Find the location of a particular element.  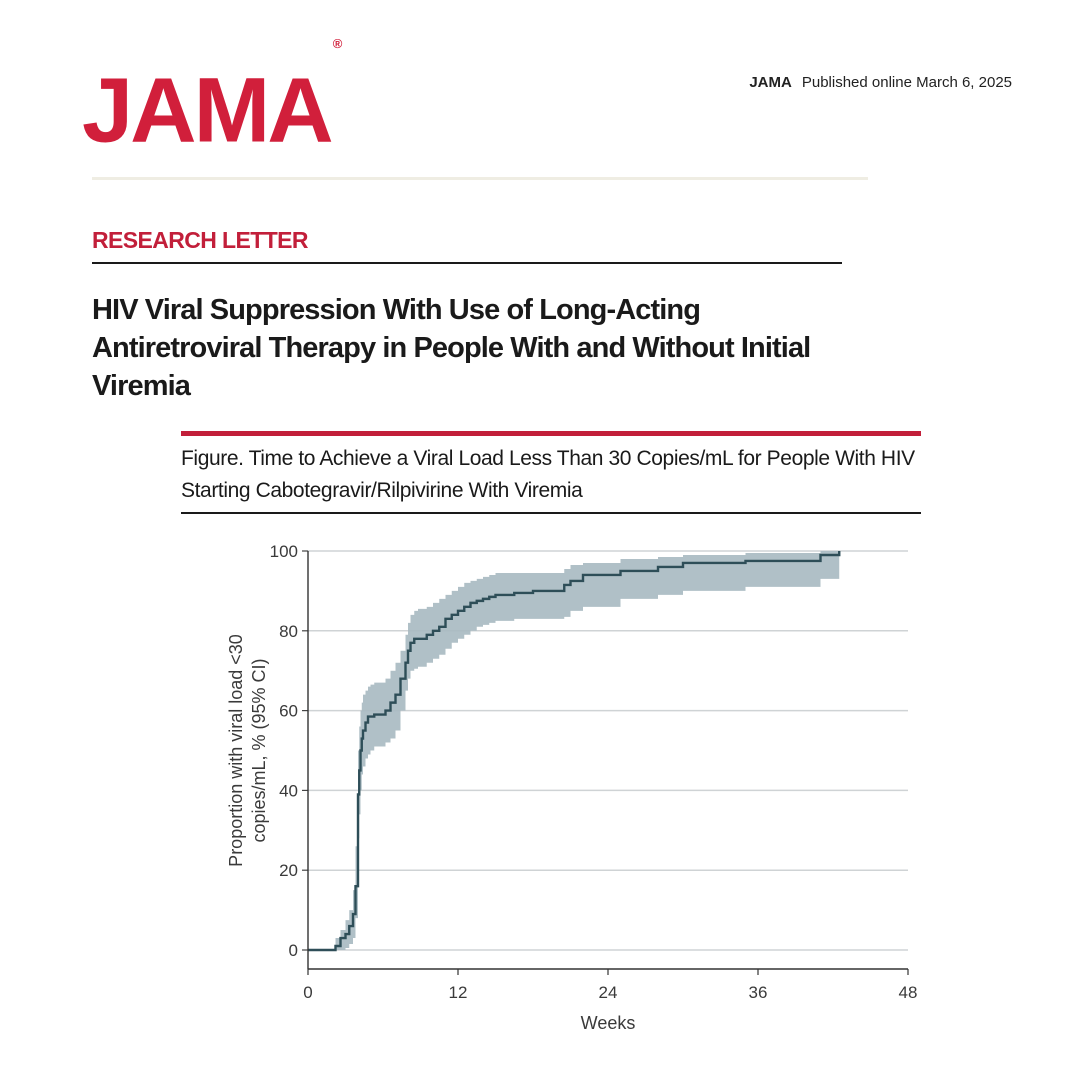

y-tick-label-100: 100 is located at coordinates (284, 551).